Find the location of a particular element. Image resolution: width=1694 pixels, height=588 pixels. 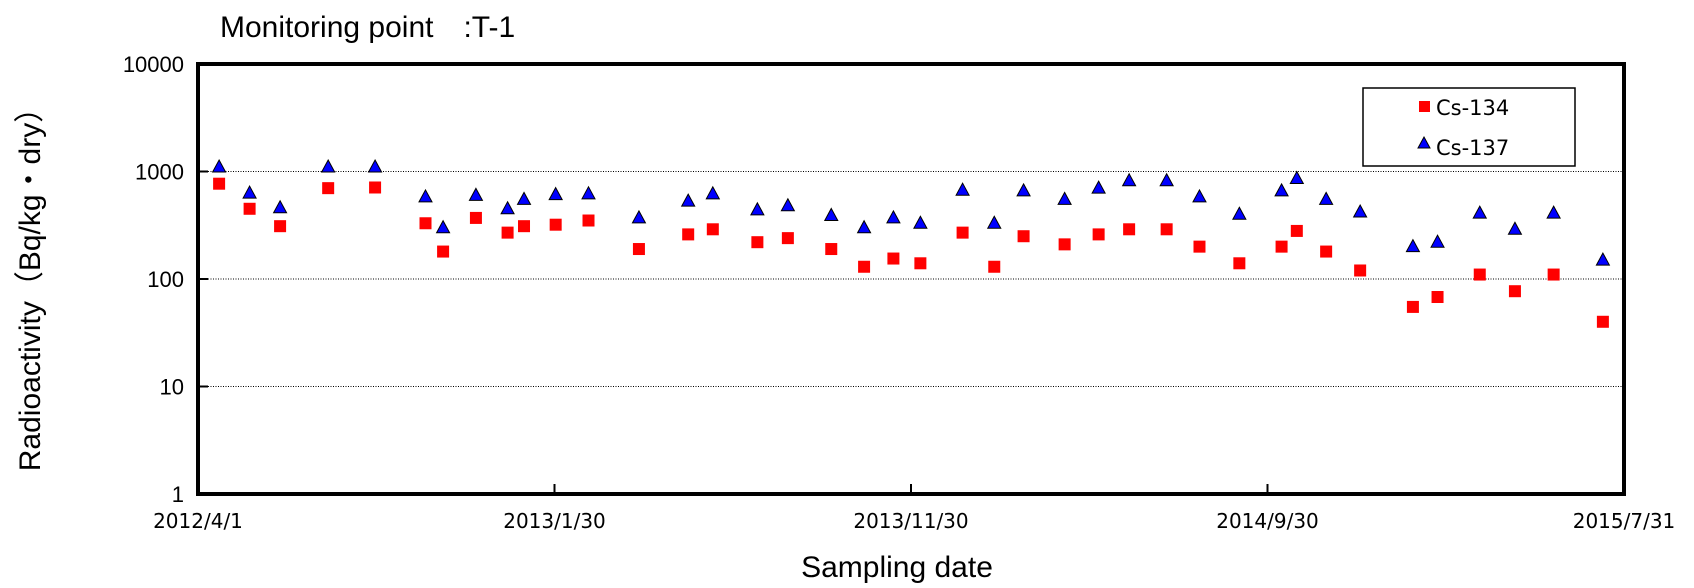

legend-label-cs-137: Cs-137 is located at coordinates (1472, 148).